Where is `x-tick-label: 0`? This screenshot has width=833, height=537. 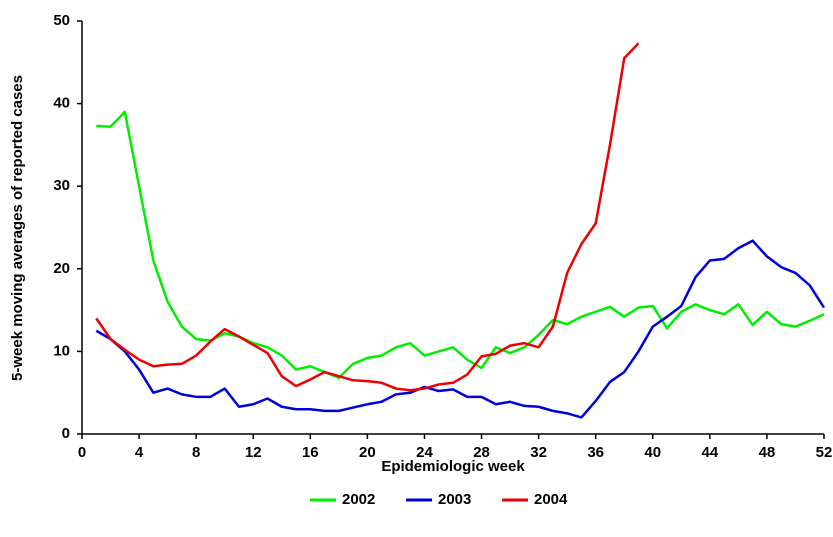 x-tick-label: 0 is located at coordinates (82, 452).